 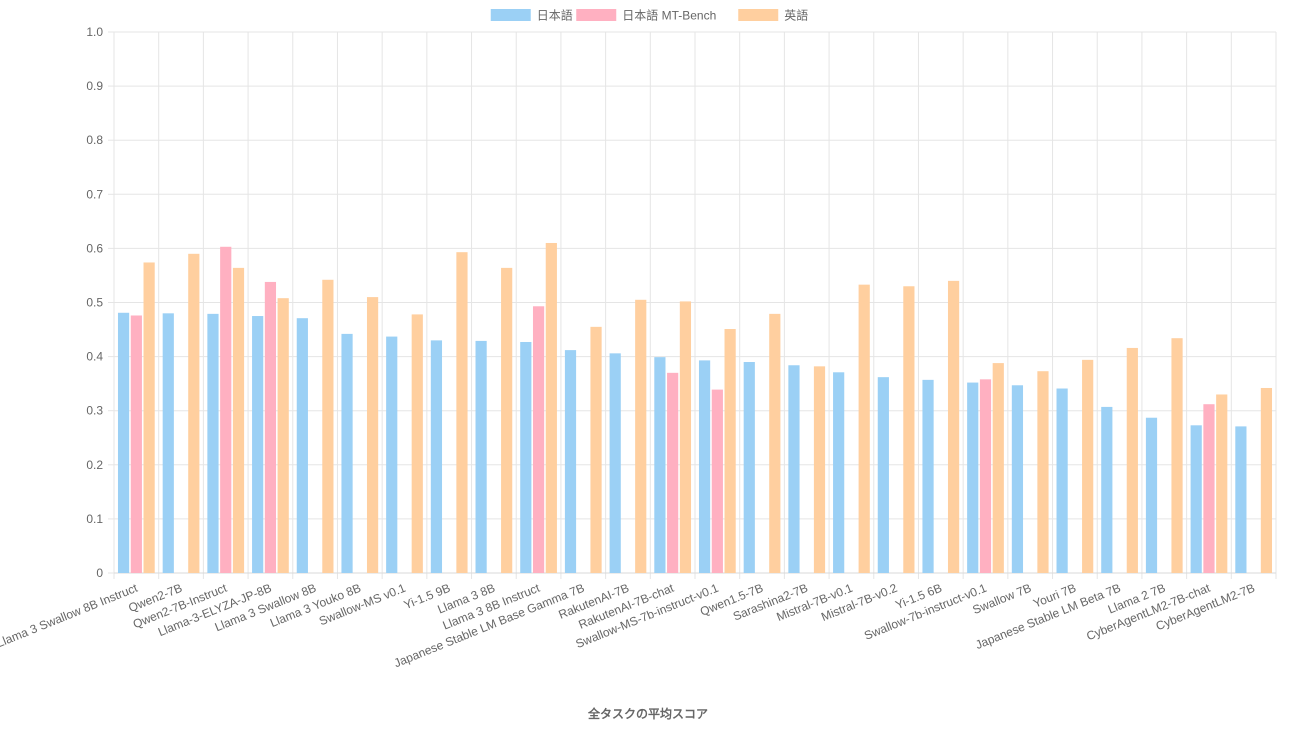 What do you see at coordinates (94, 357) in the screenshot?
I see `y-tick-label: 0.4` at bounding box center [94, 357].